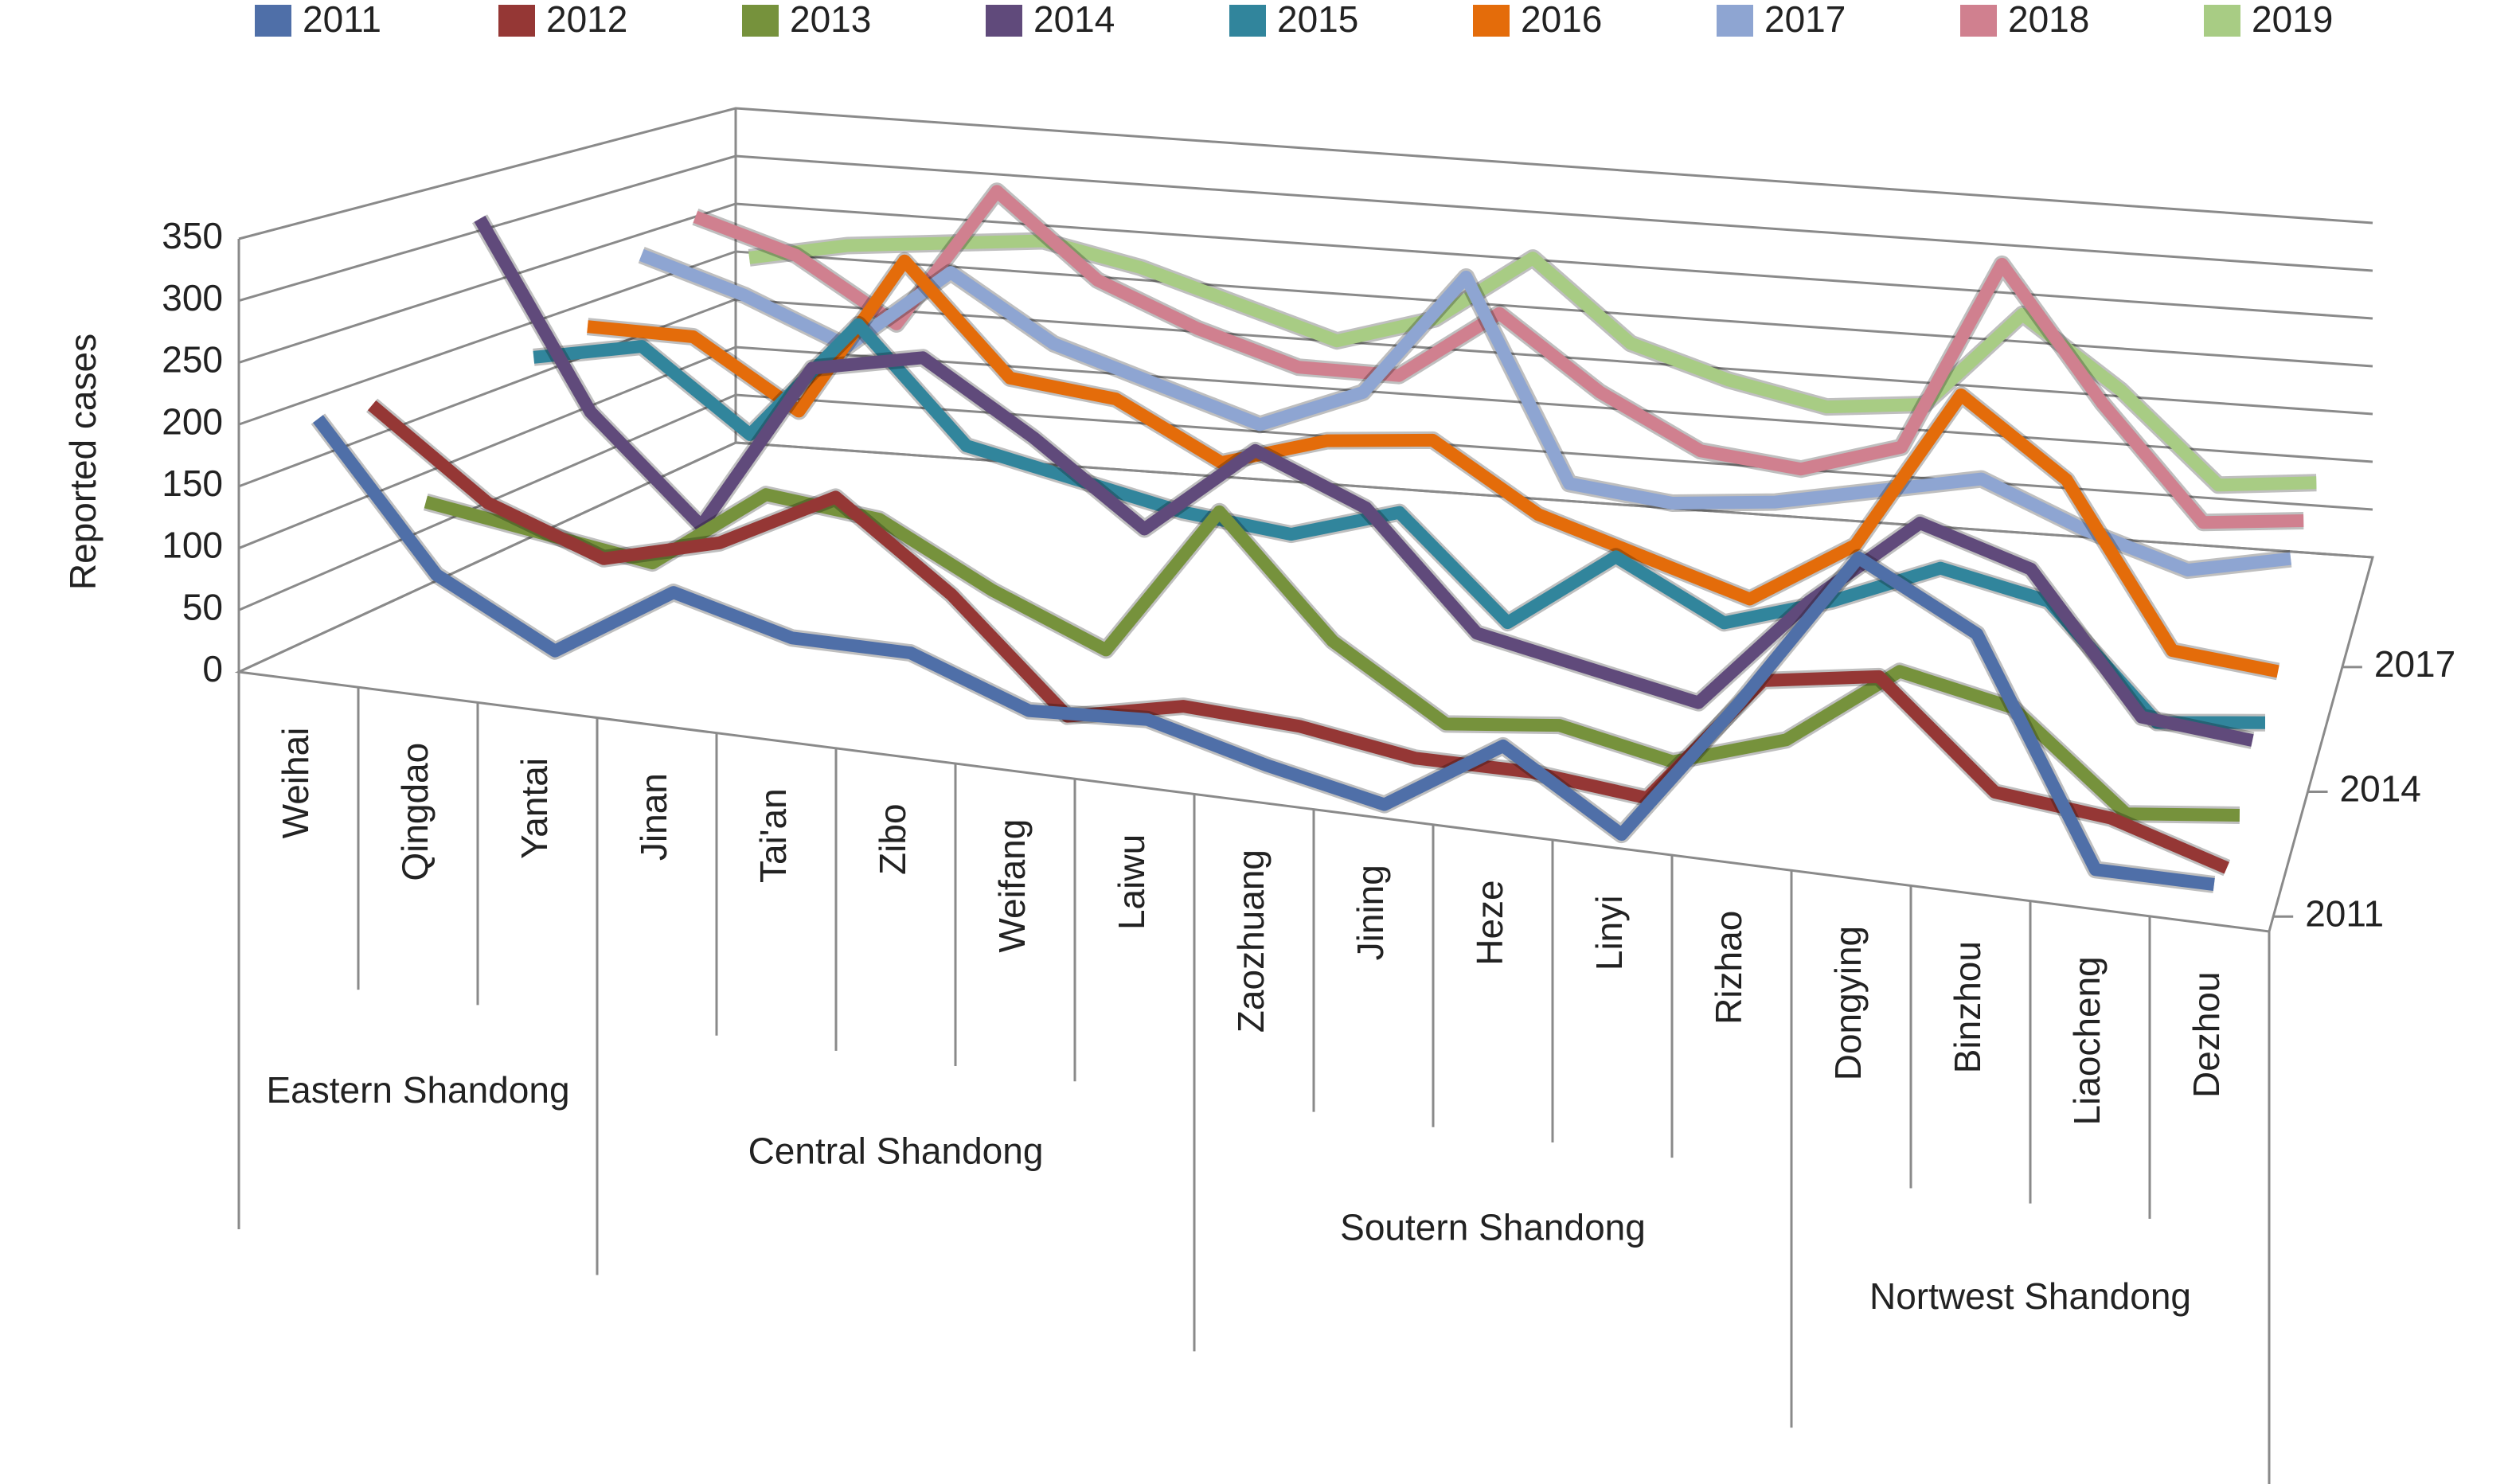  I want to click on legend-label: 2019, so click(2292, 20).